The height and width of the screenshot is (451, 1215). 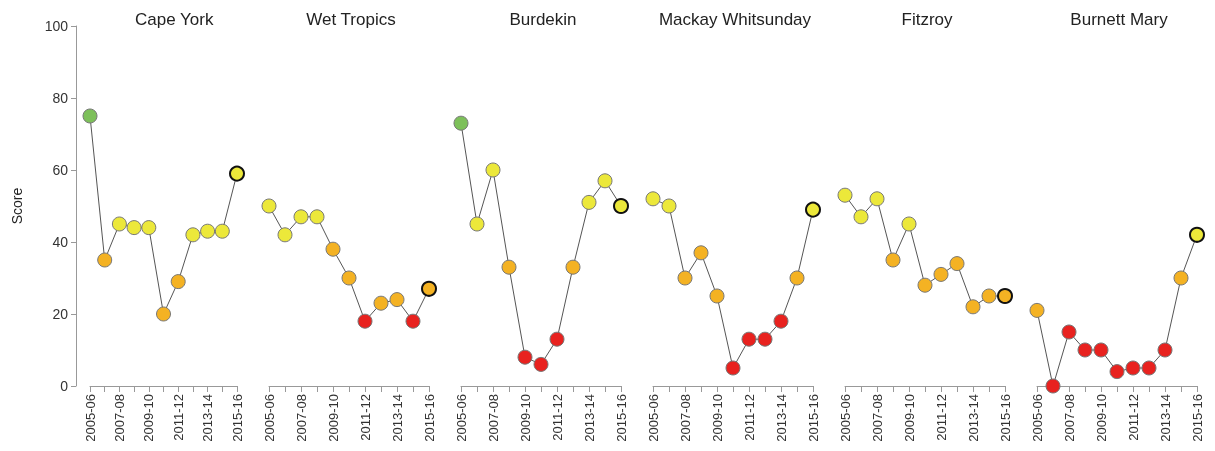 I want to click on chart-title: Wet Tropics, so click(x=351, y=19).